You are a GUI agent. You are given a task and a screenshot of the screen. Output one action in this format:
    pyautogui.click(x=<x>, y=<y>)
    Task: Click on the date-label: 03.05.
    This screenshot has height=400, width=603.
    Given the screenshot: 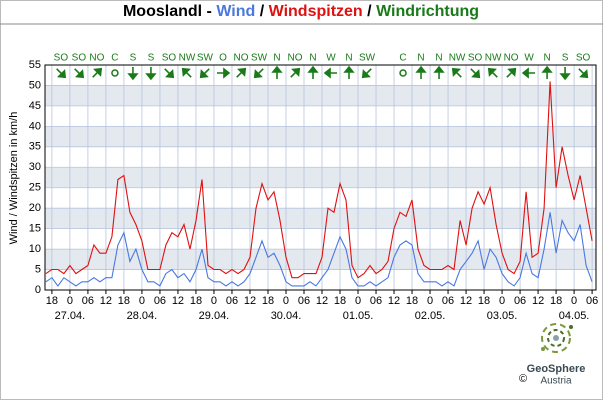 What is the action you would take?
    pyautogui.click(x=502, y=316)
    